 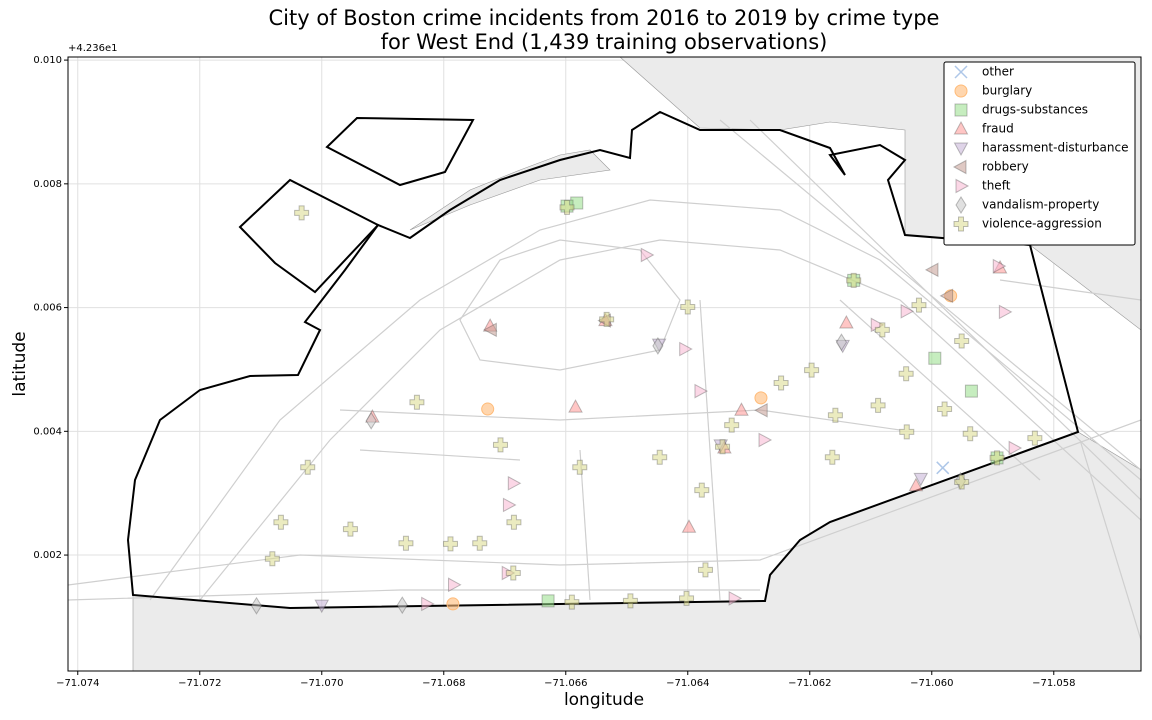 I want to click on legend-box, so click(x=1039, y=153).